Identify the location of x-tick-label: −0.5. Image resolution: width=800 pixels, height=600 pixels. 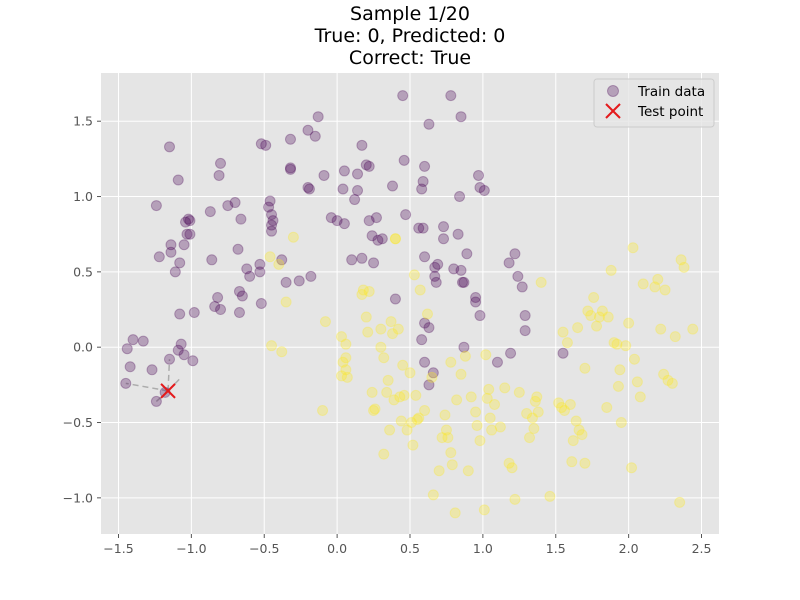
(264, 548).